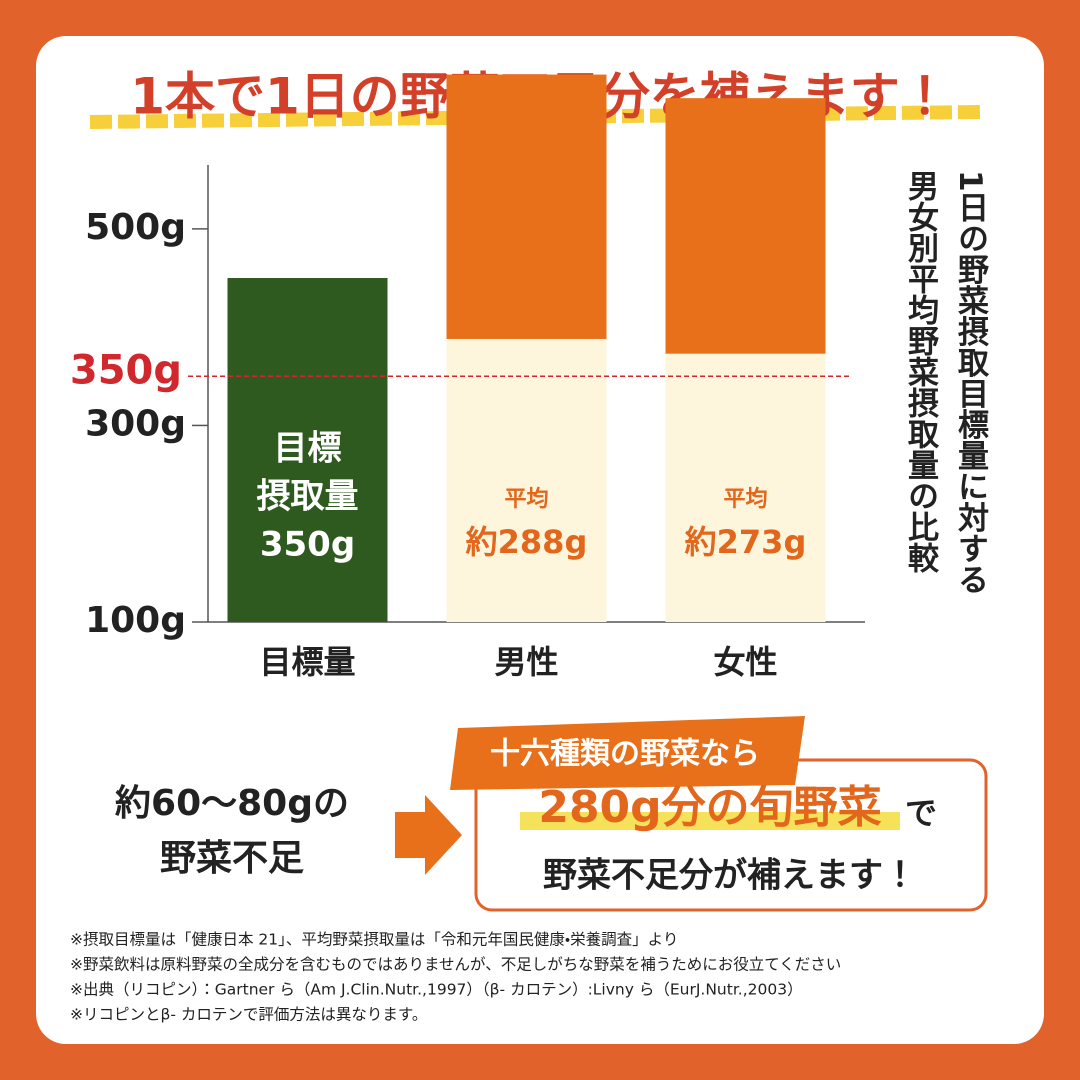  What do you see at coordinates (307, 662) in the screenshot?
I see `x-tick-label: 目標量` at bounding box center [307, 662].